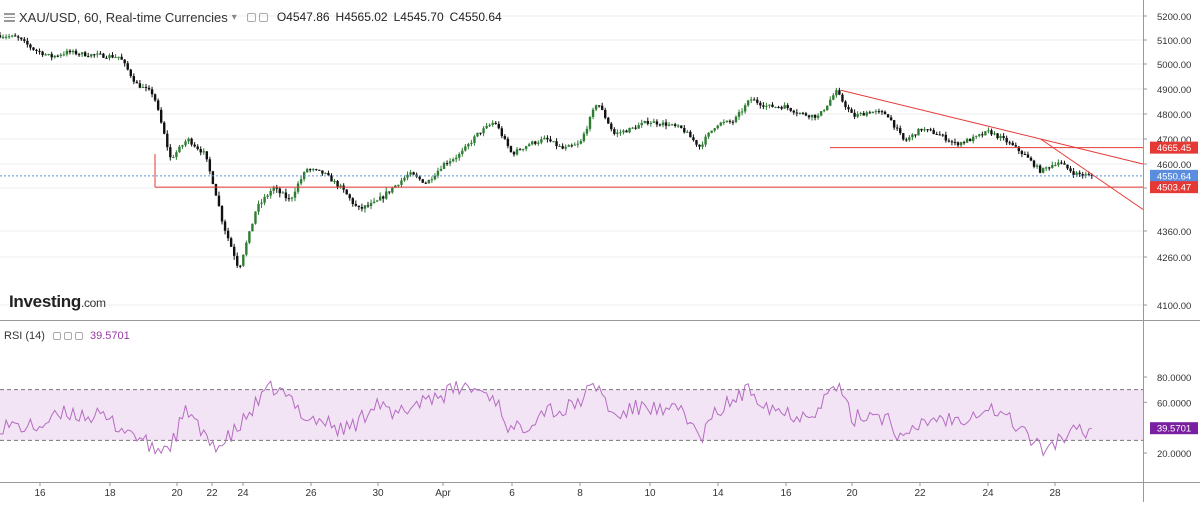 The image size is (1200, 507). Describe the element at coordinates (78, 336) in the screenshot. I see `rsi-close-icon` at that location.